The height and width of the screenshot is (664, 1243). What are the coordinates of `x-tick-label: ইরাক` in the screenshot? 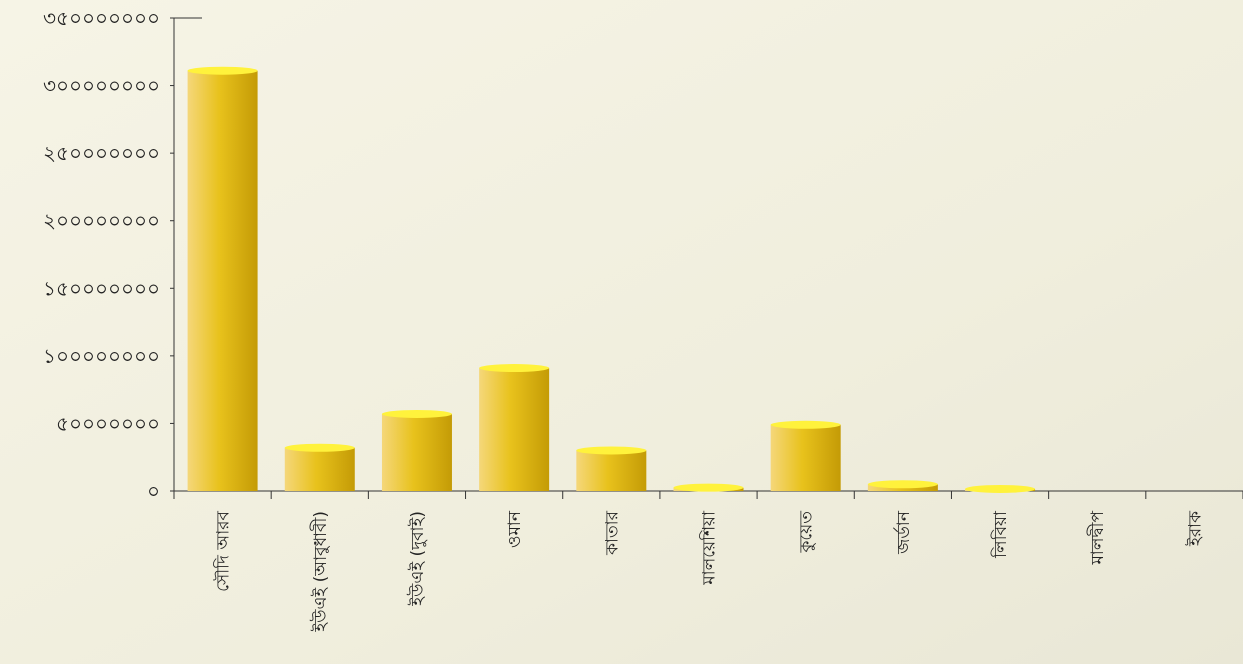 It's located at (1195, 528).